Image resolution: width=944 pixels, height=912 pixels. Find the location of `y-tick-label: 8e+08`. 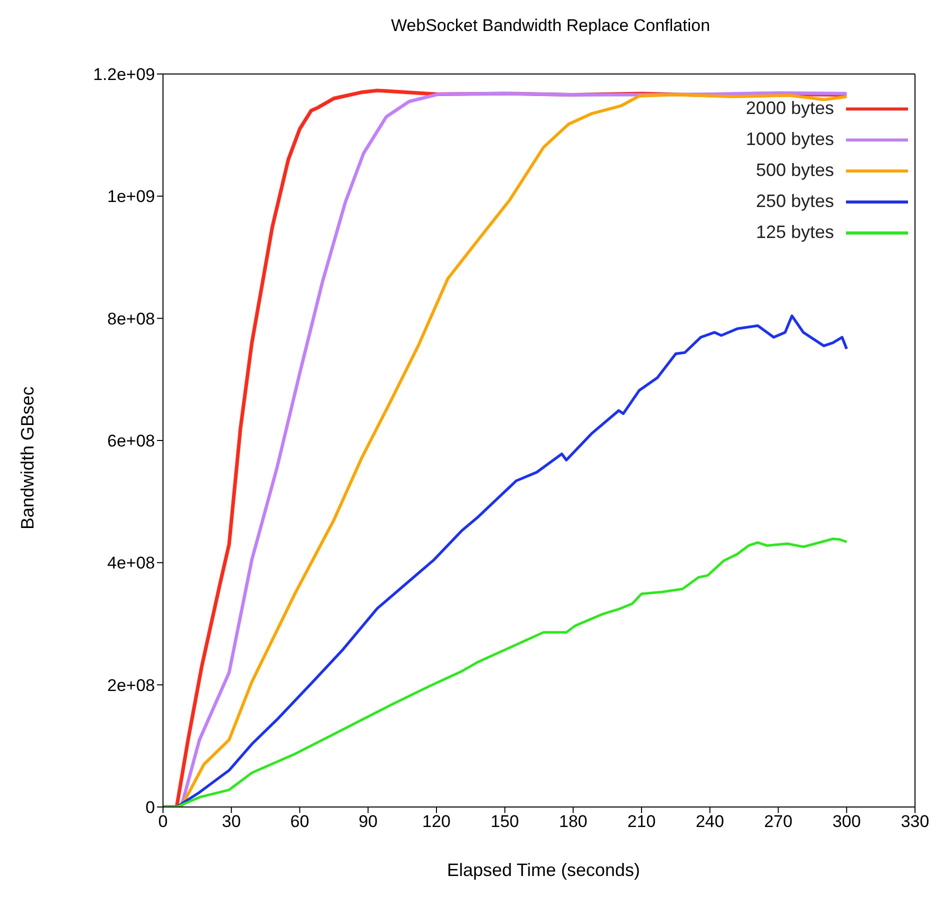

y-tick-label: 8e+08 is located at coordinates (131, 318).